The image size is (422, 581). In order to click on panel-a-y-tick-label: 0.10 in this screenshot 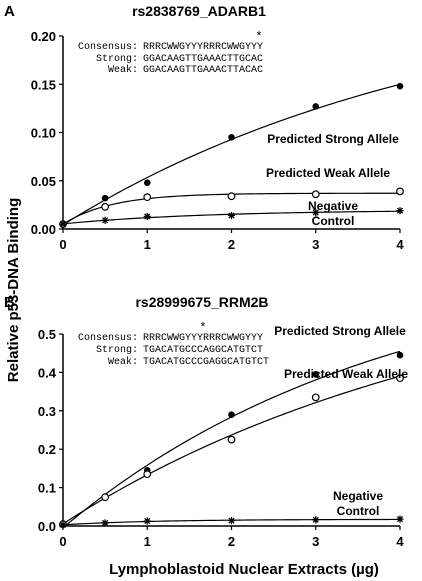, I will do `click(43, 133)`.